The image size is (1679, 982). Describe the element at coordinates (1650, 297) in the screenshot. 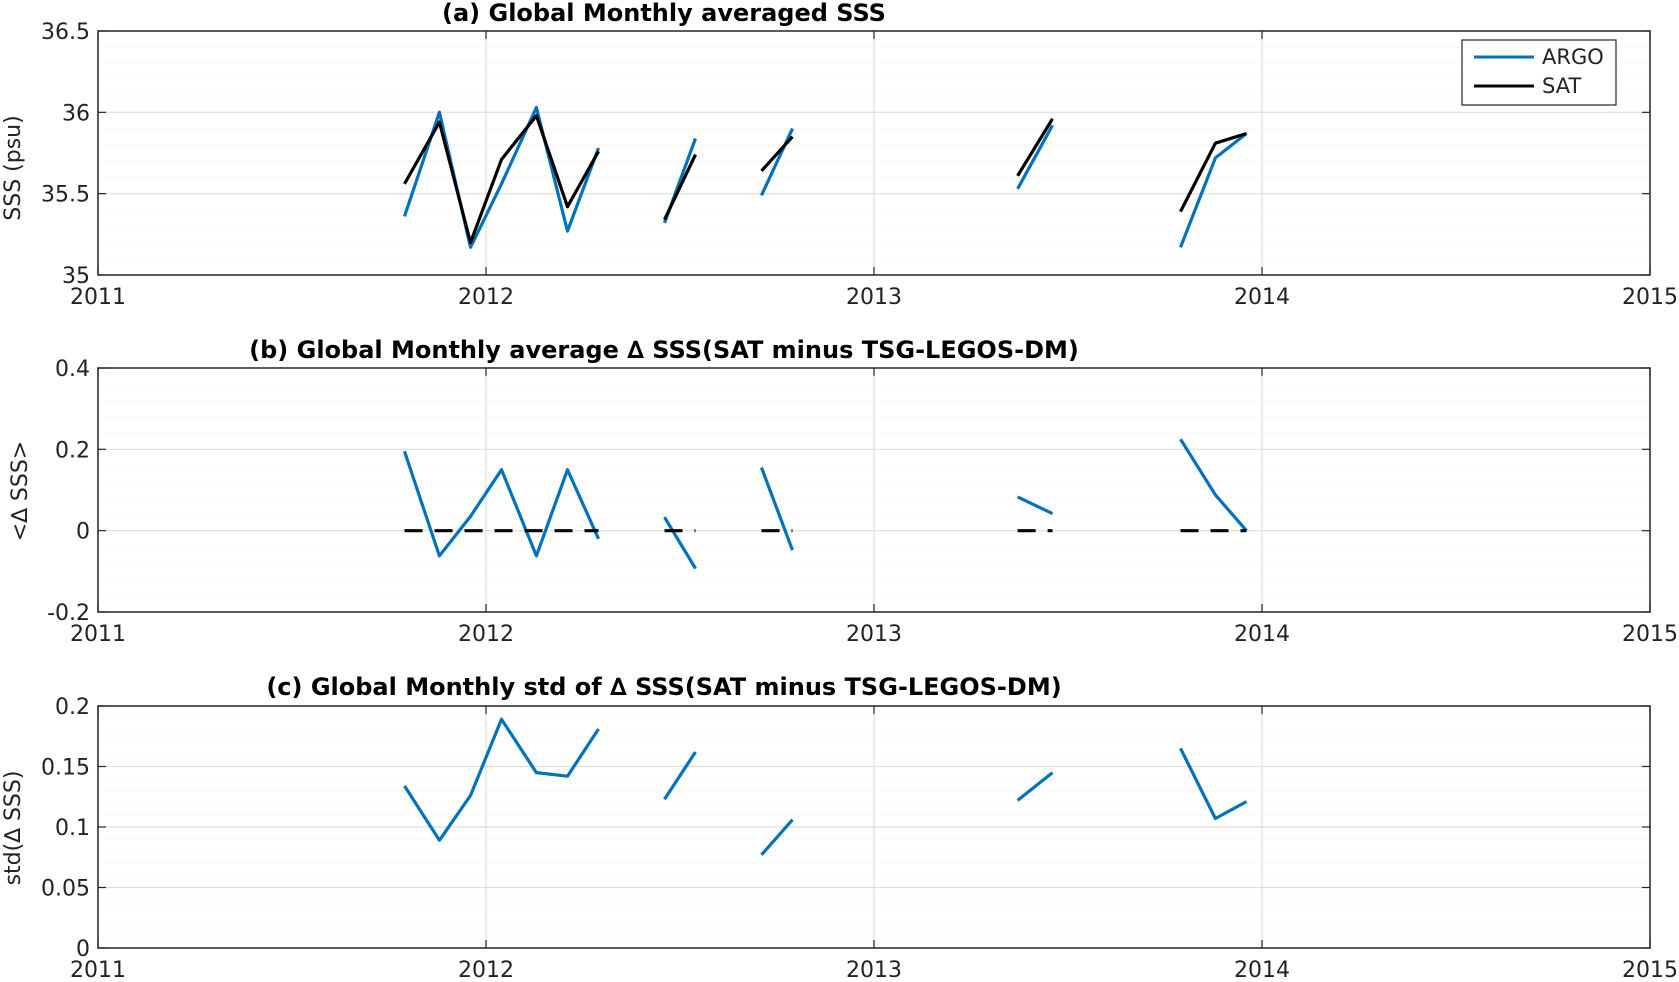

I see `panel-a-xtick-label: 2015` at that location.